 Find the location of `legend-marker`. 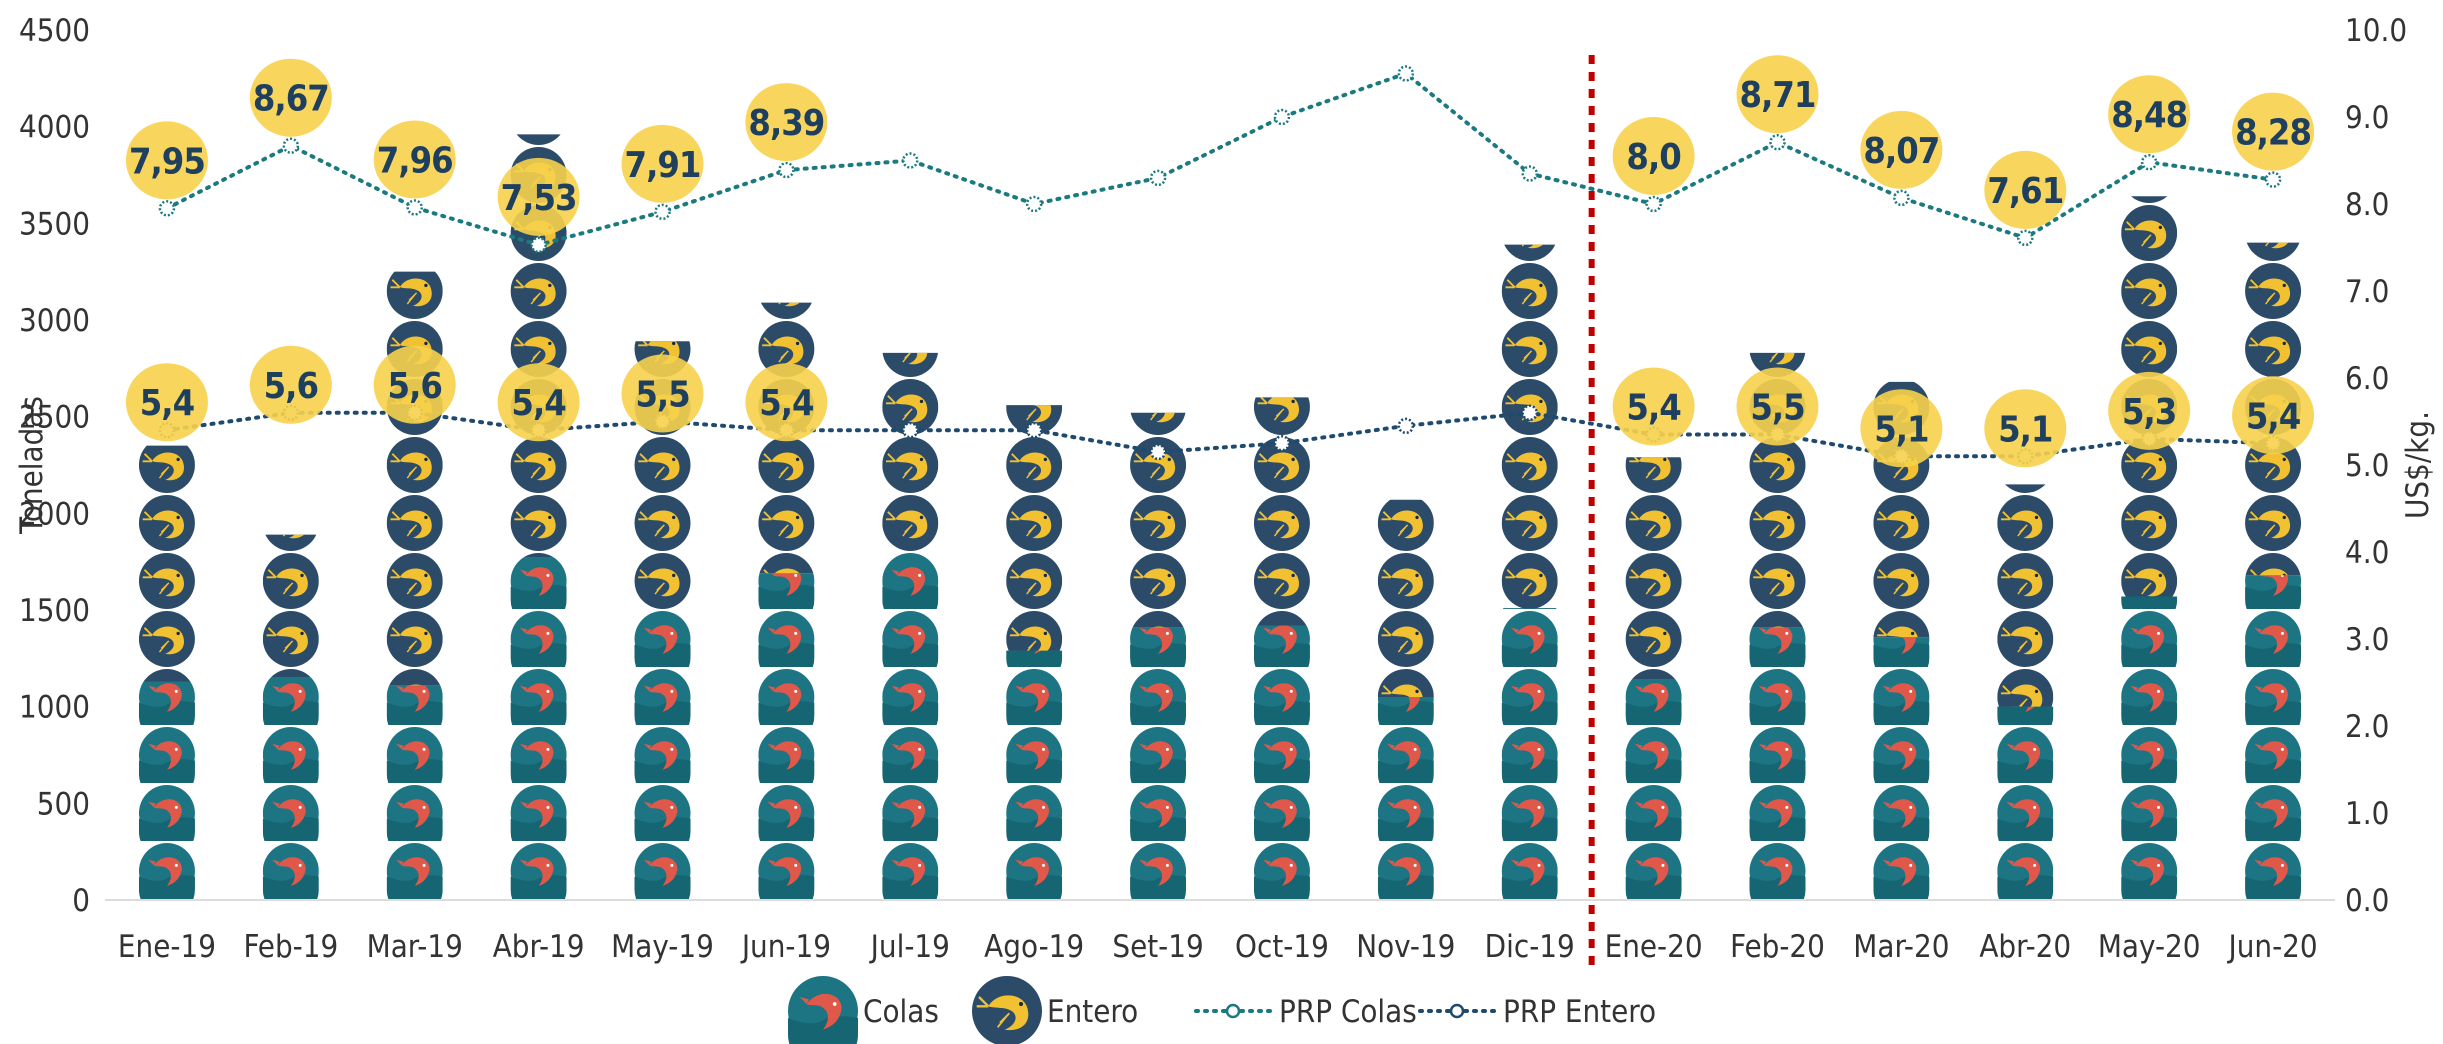

legend-marker is located at coordinates (1233, 1011).